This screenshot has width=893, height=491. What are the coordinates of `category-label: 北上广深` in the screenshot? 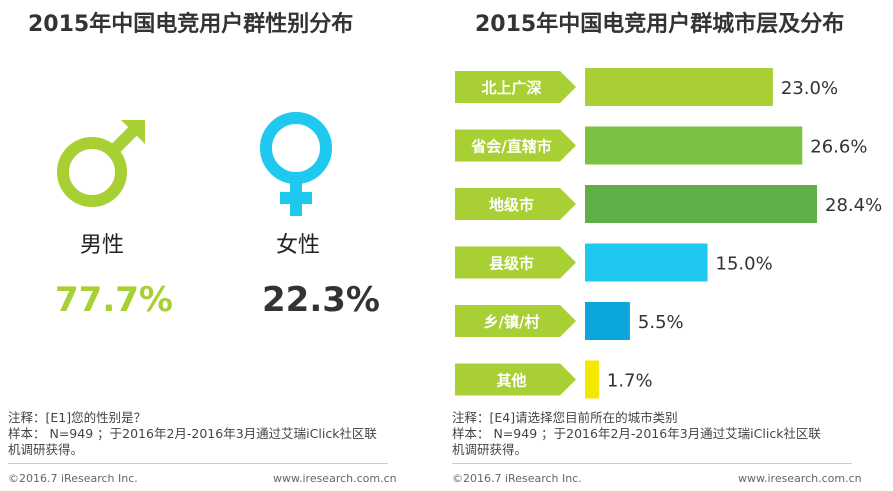 It's located at (511, 88).